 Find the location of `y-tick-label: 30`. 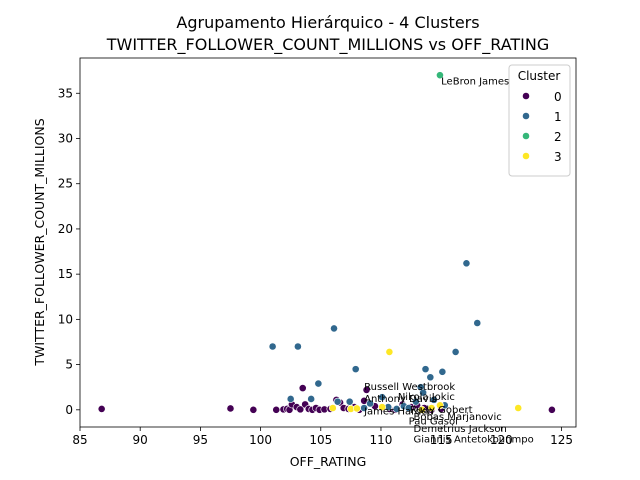

y-tick-label: 30 is located at coordinates (65, 138).